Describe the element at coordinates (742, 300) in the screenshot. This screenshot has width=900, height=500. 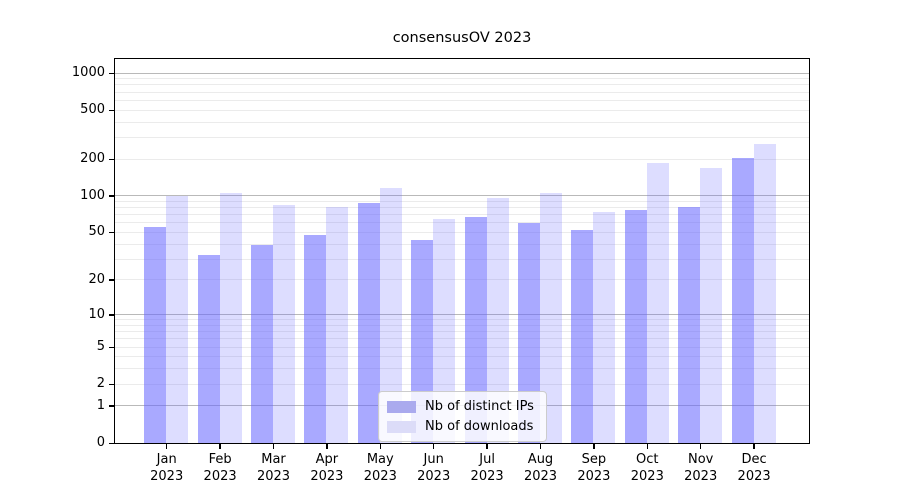
I see `bar-distinct-ips-dec` at that location.